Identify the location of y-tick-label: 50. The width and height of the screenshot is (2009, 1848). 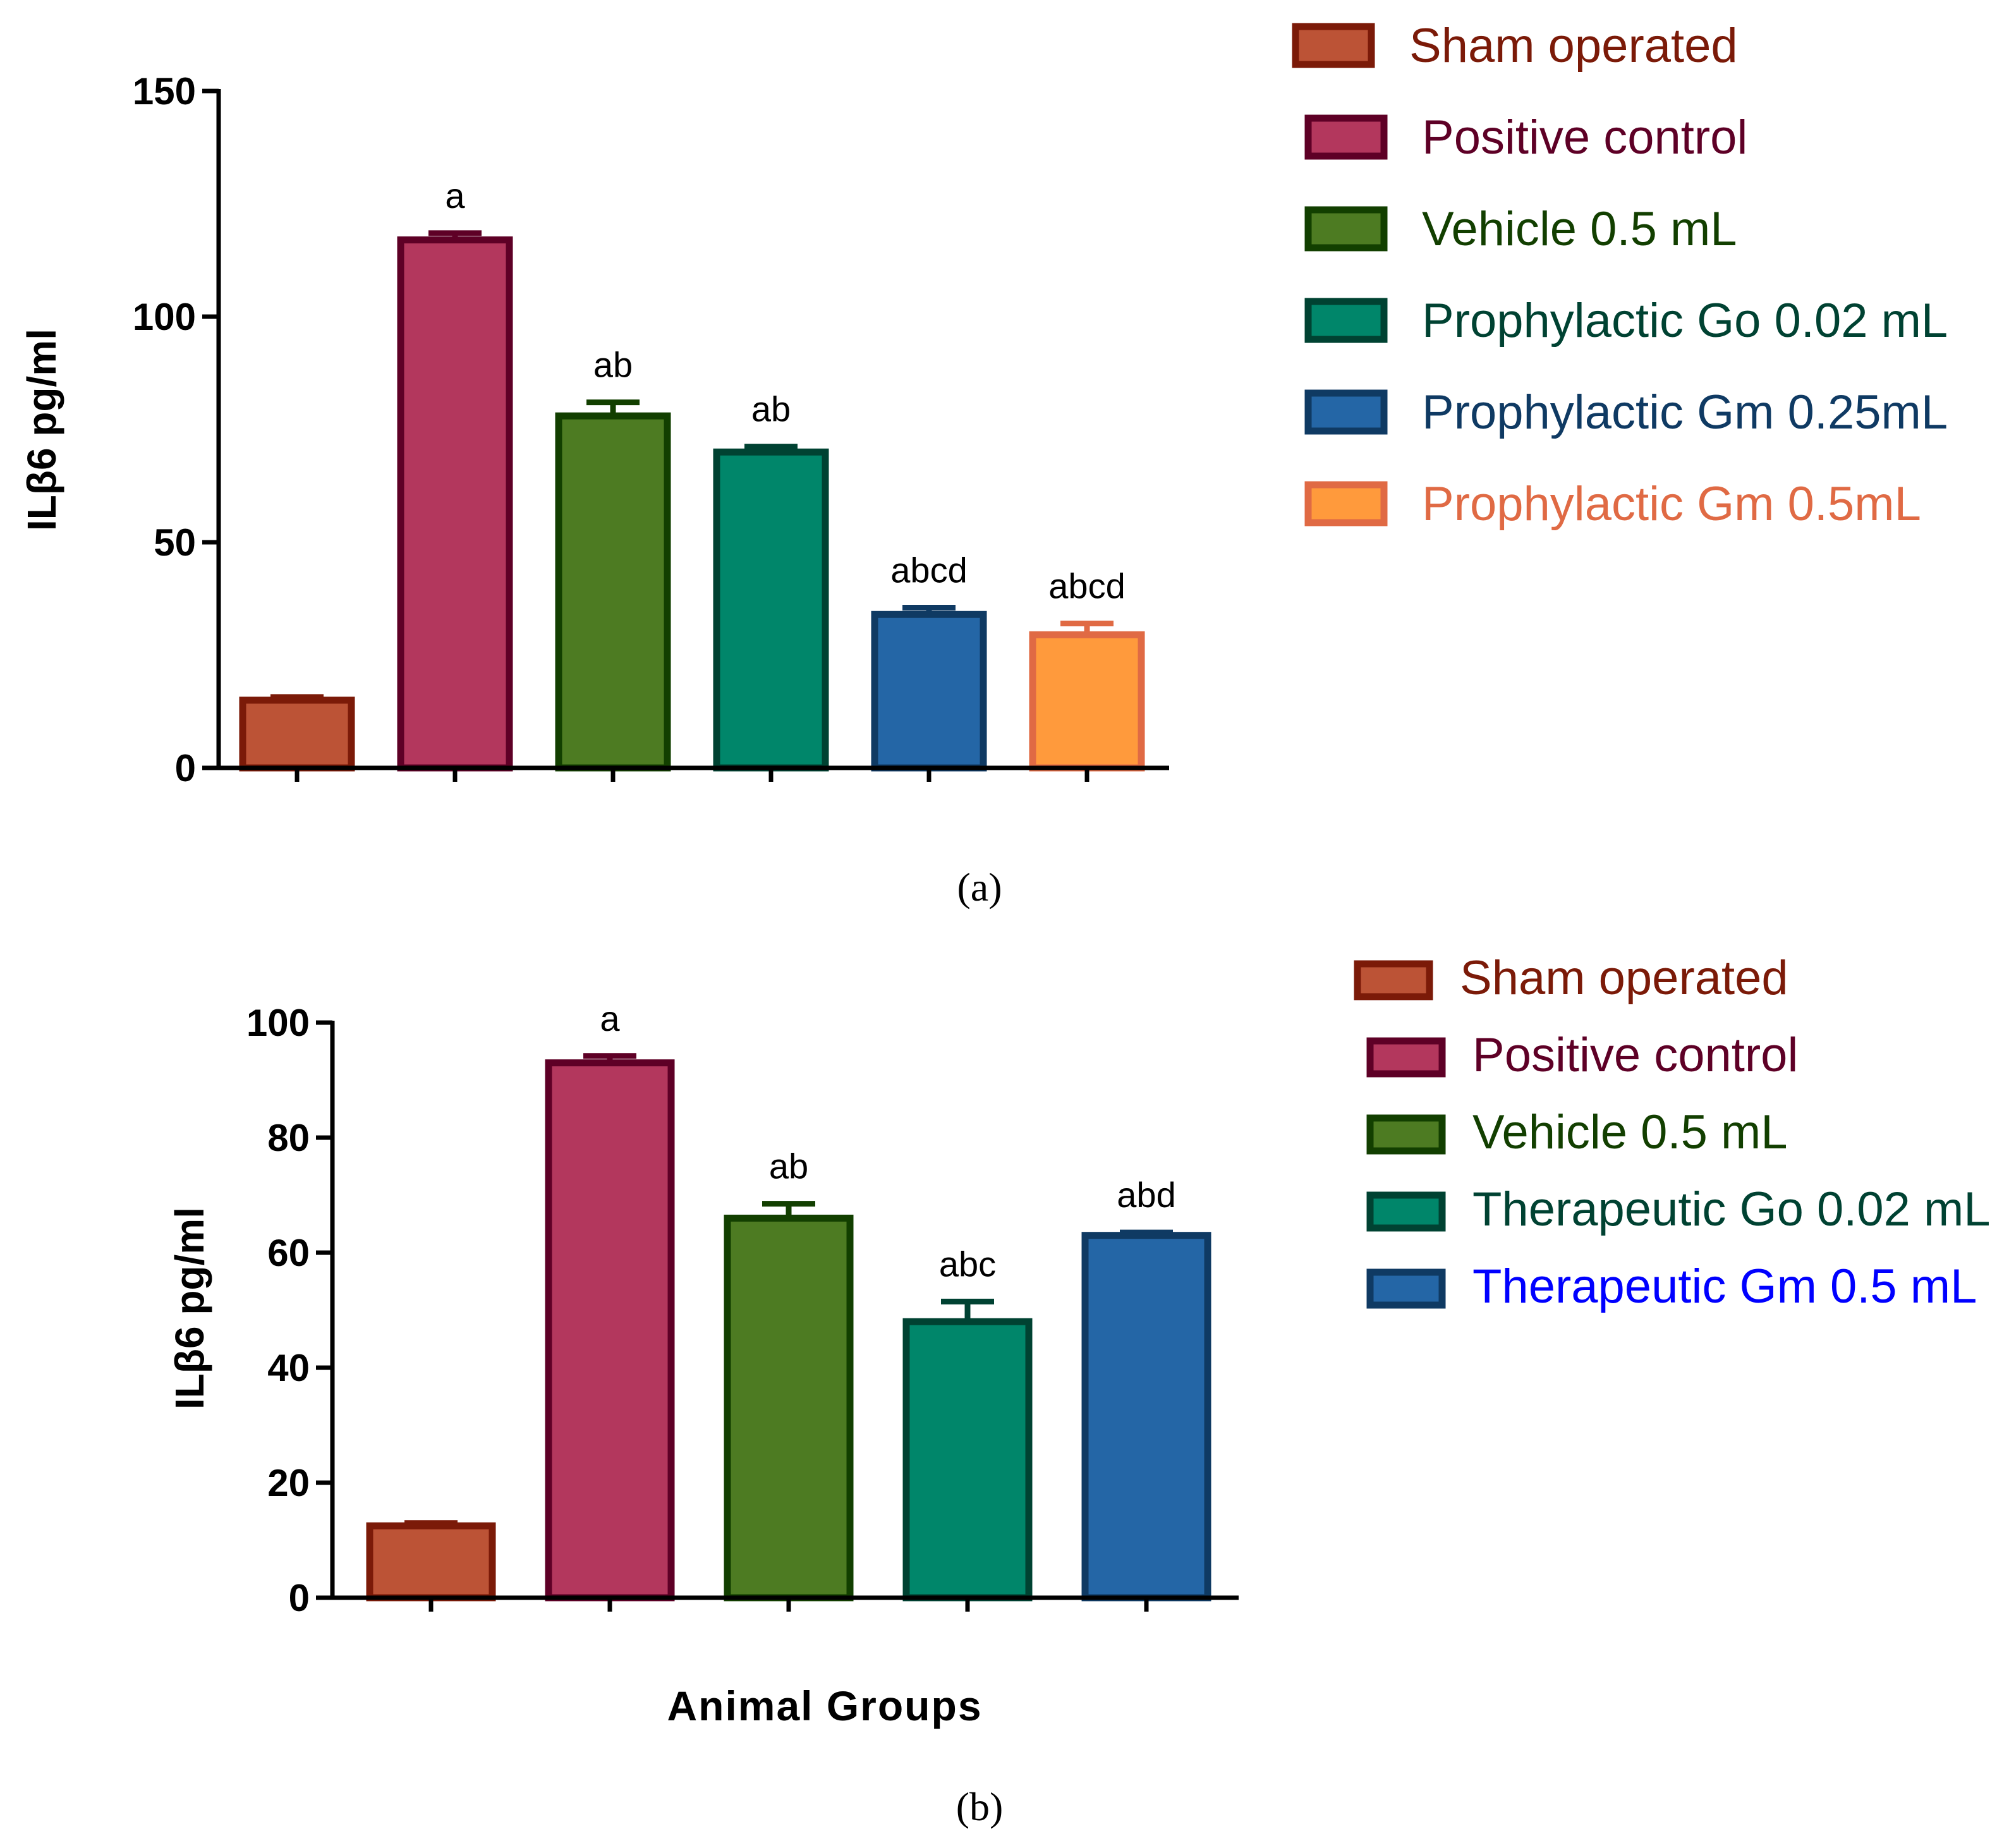
(175, 542).